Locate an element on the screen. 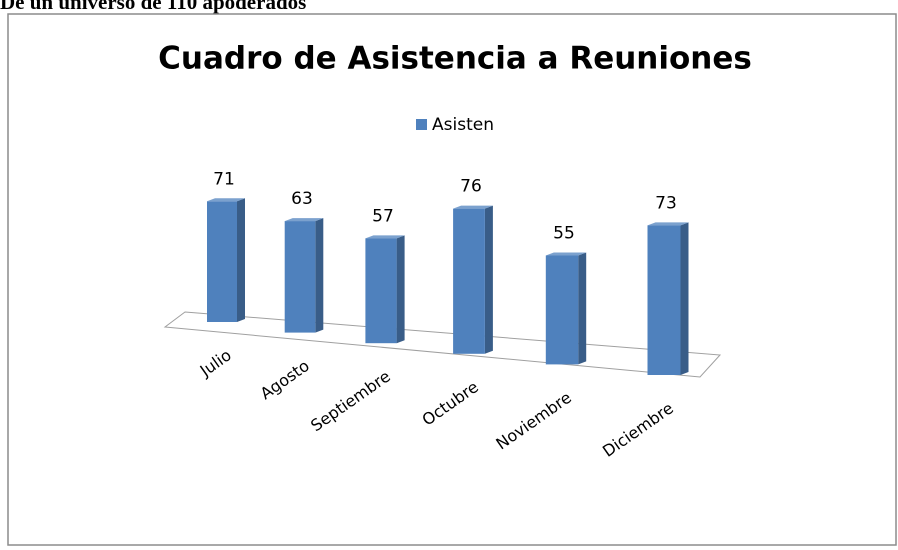 The height and width of the screenshot is (550, 898). value-label: 71 is located at coordinates (224, 179).